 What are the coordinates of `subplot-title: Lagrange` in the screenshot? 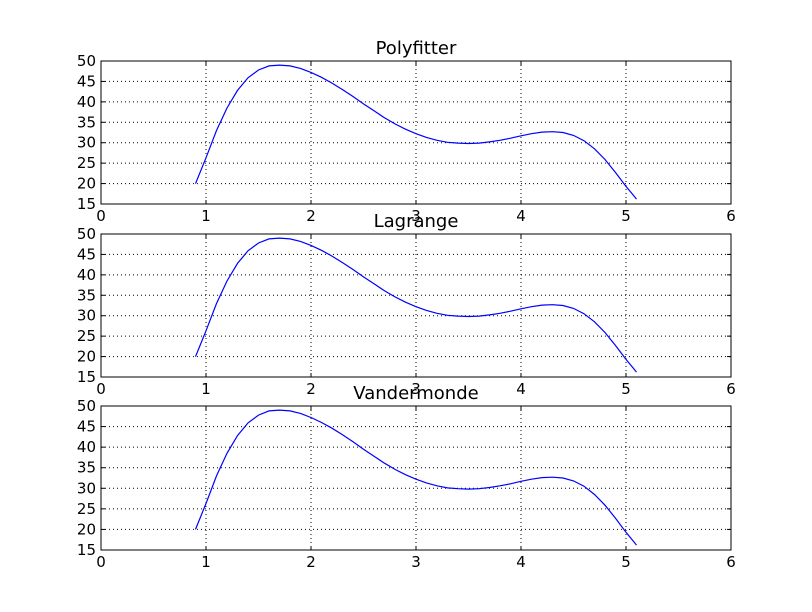 It's located at (416, 221).